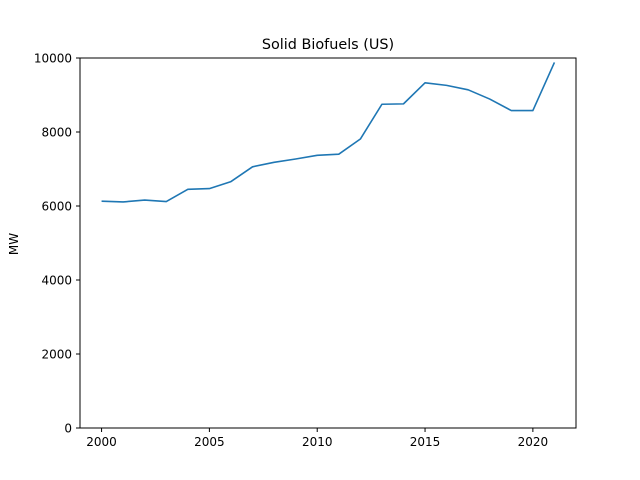 This screenshot has width=640, height=480. I want to click on y-tick-label: 4000, so click(56, 281).